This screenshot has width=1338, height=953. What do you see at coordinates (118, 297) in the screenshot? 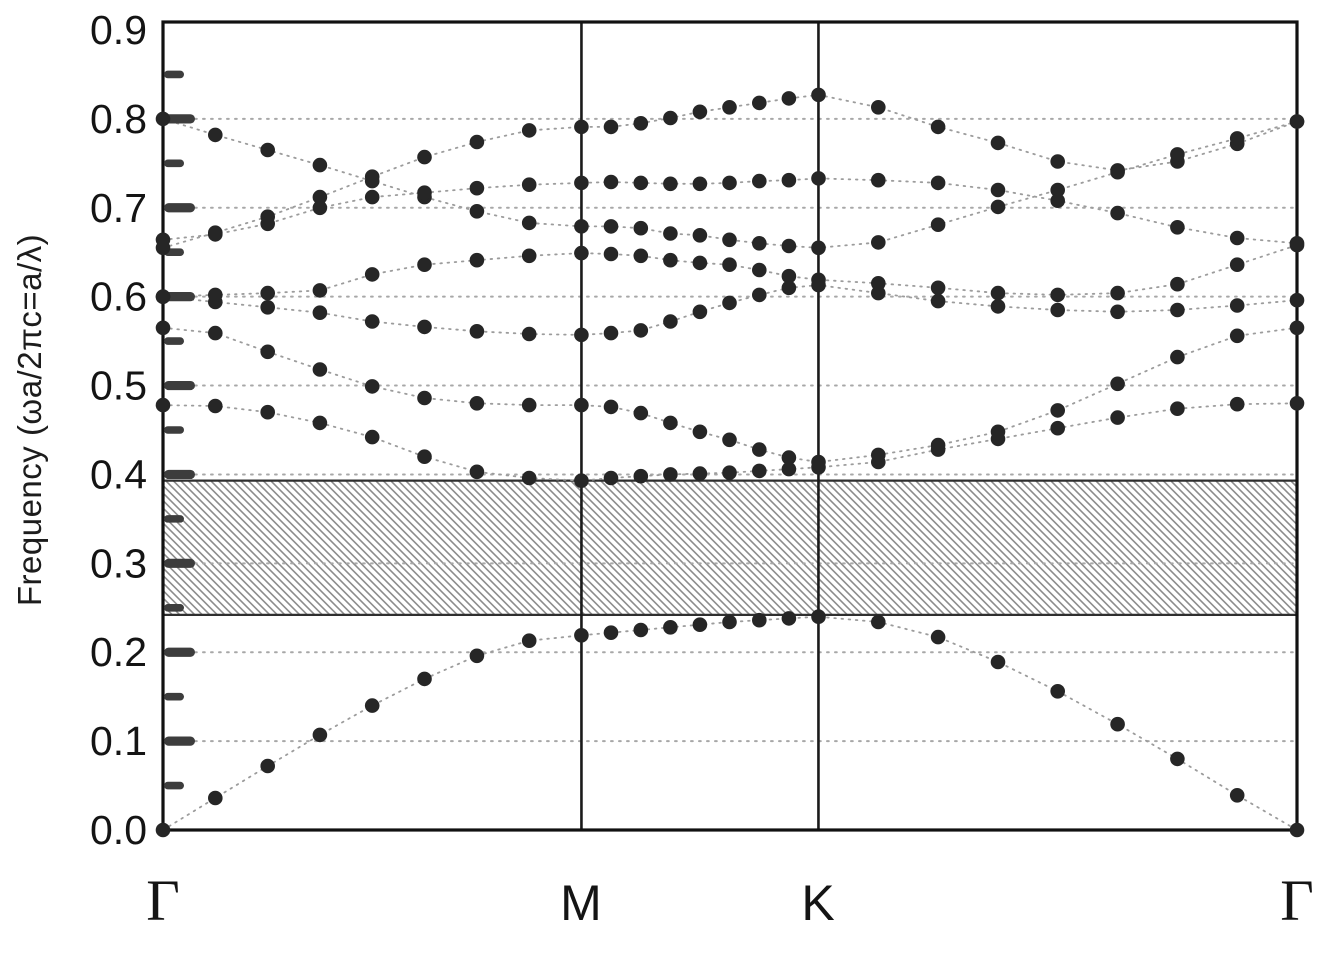
I see `y-tick-label: 0.6` at bounding box center [118, 297].